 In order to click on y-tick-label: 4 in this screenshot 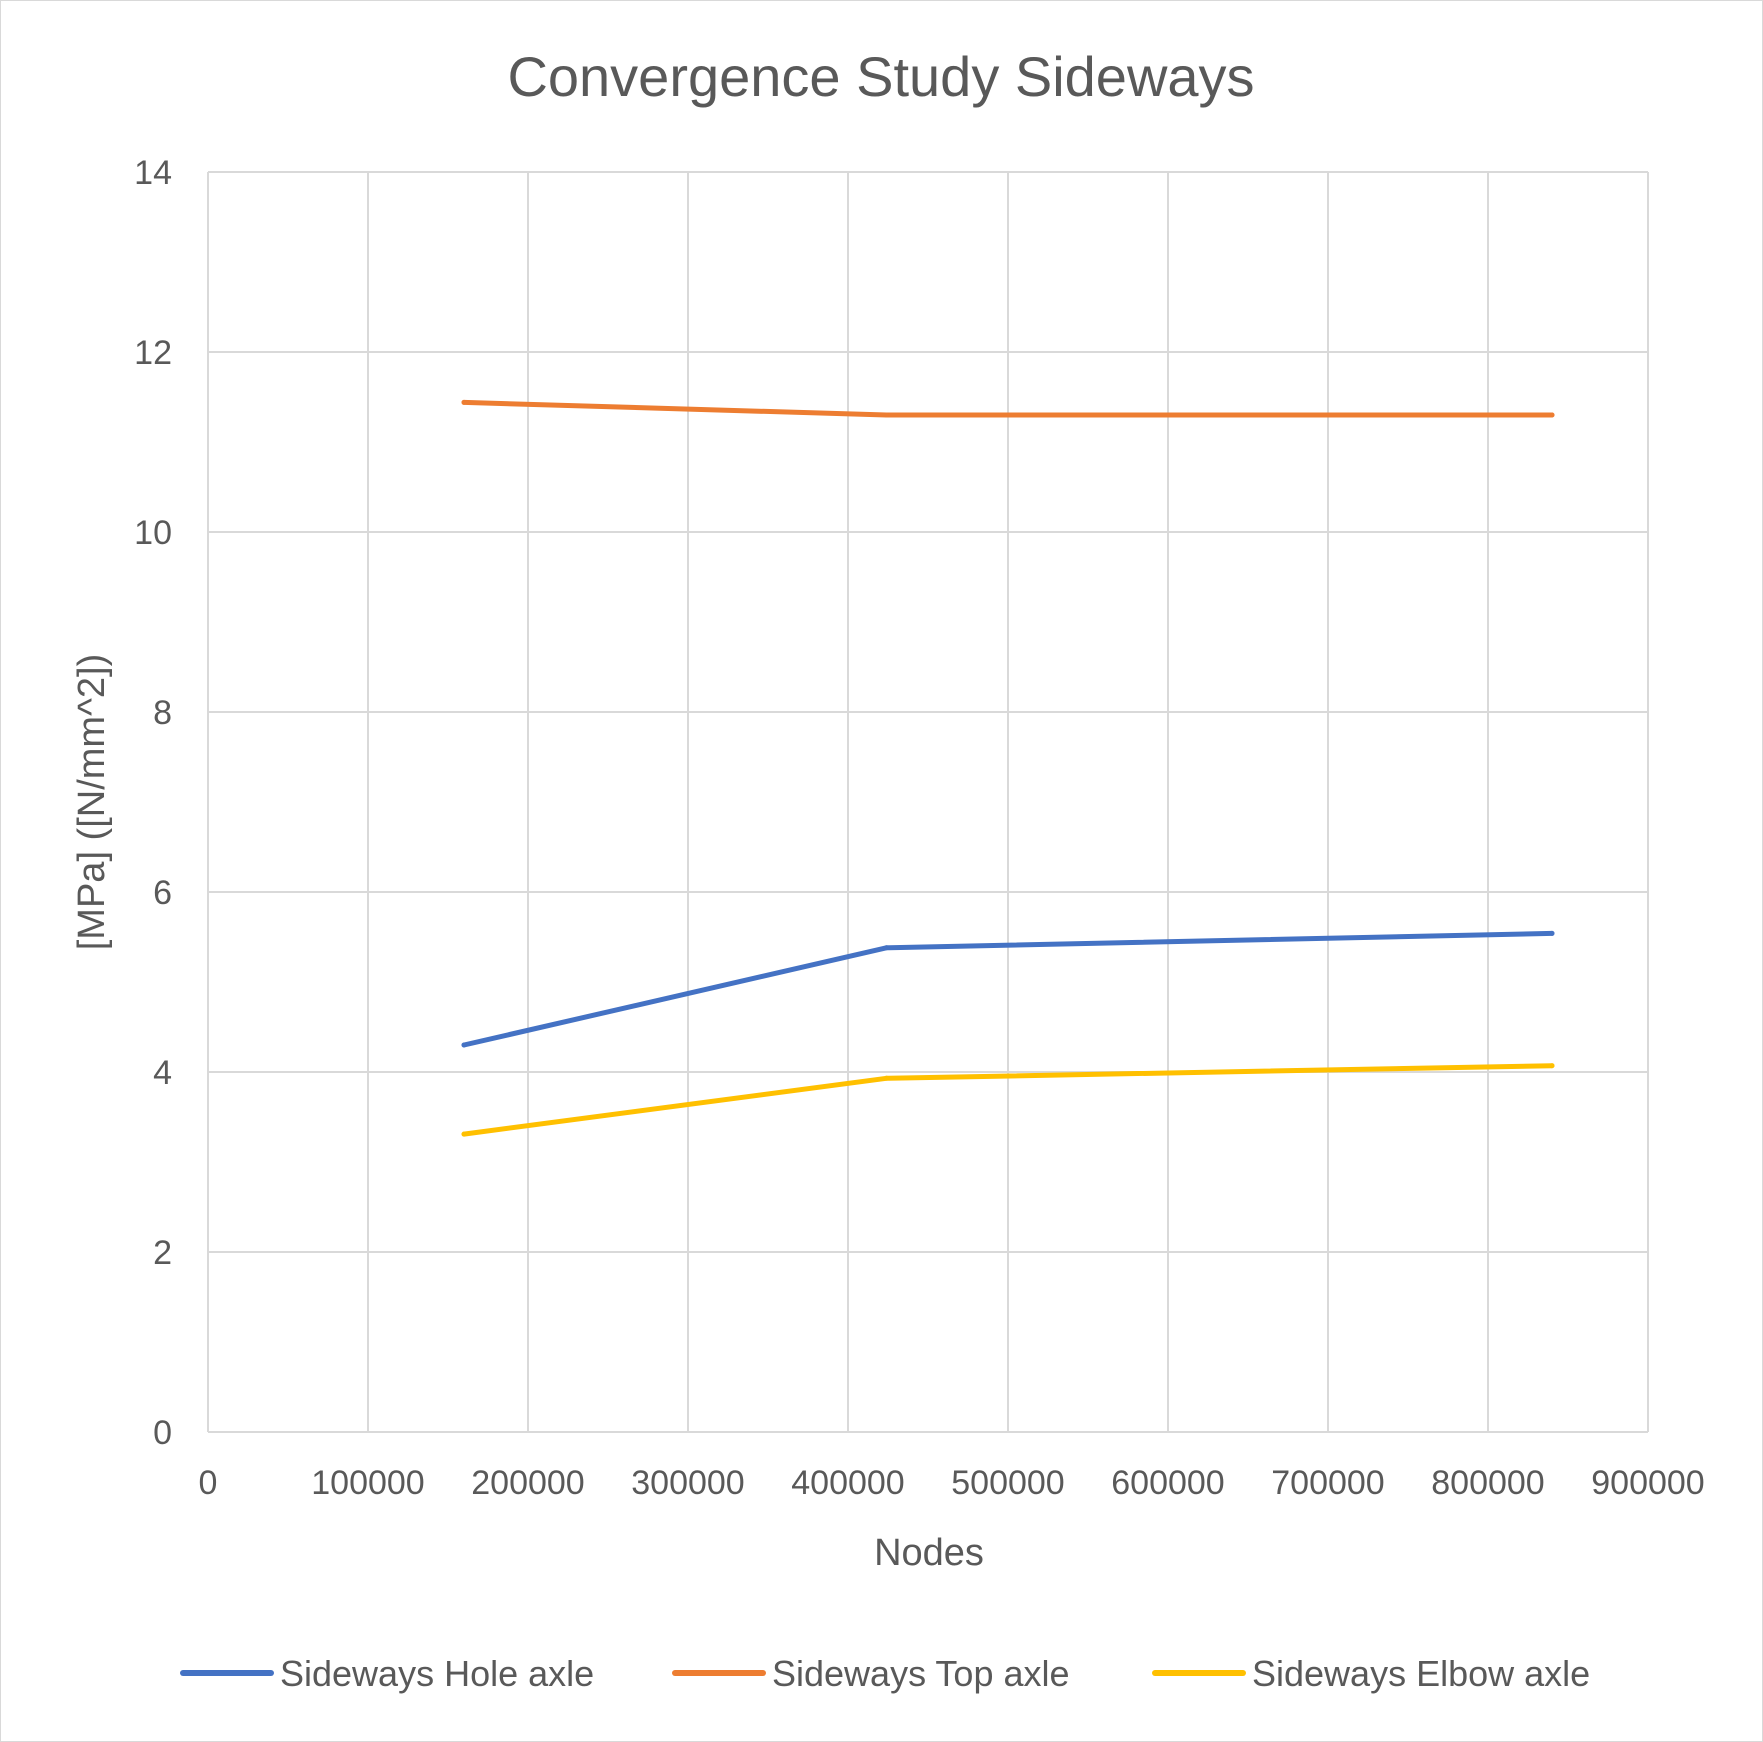, I will do `click(162, 1073)`.